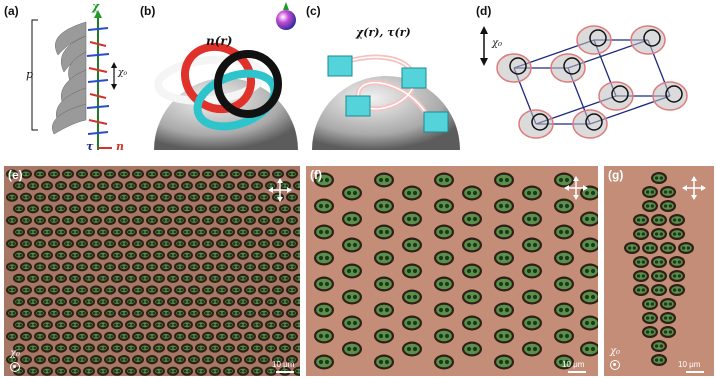 This screenshot has height=378, width=716. Describe the element at coordinates (615, 351) in the screenshot. I see `panel-g-chi0: χ₀` at that location.